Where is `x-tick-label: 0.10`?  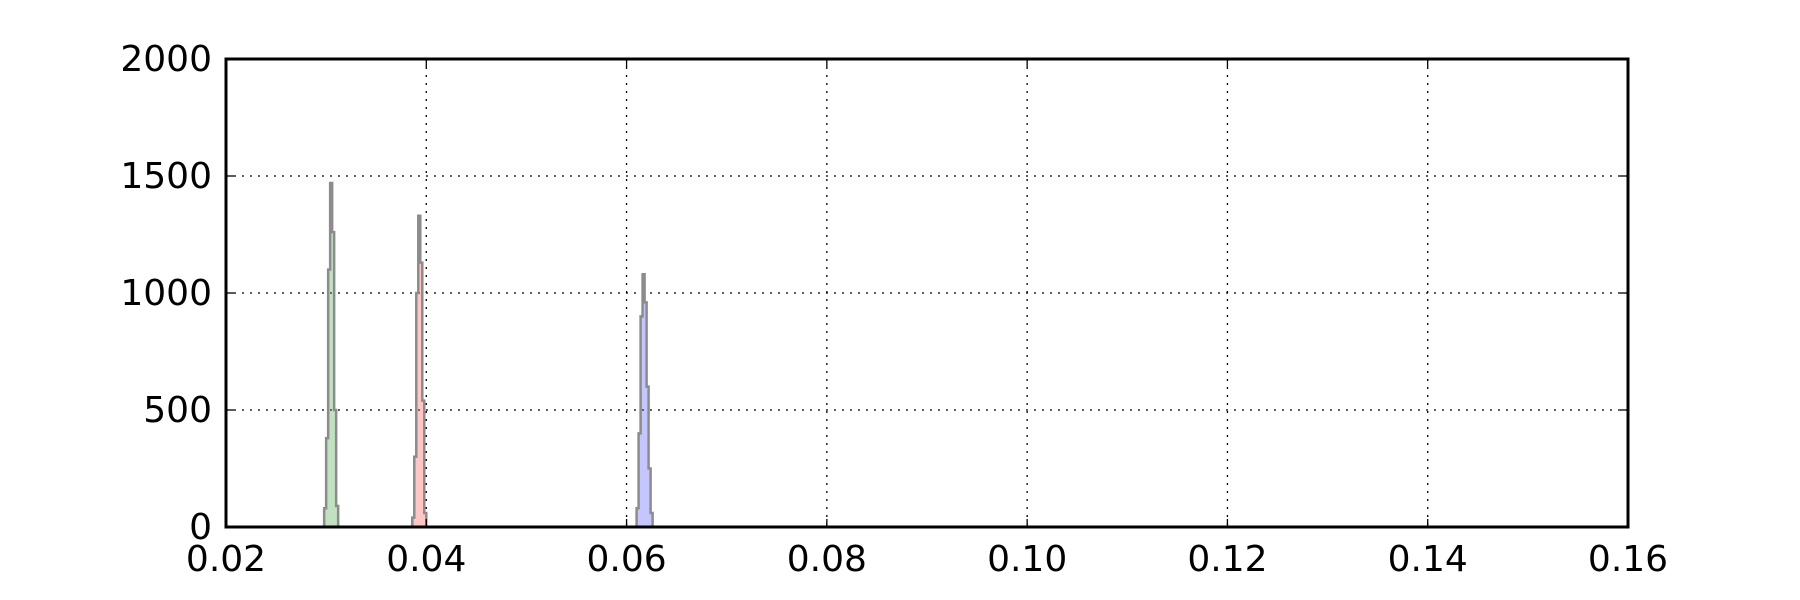
x-tick-label: 0.10 is located at coordinates (1027, 559).